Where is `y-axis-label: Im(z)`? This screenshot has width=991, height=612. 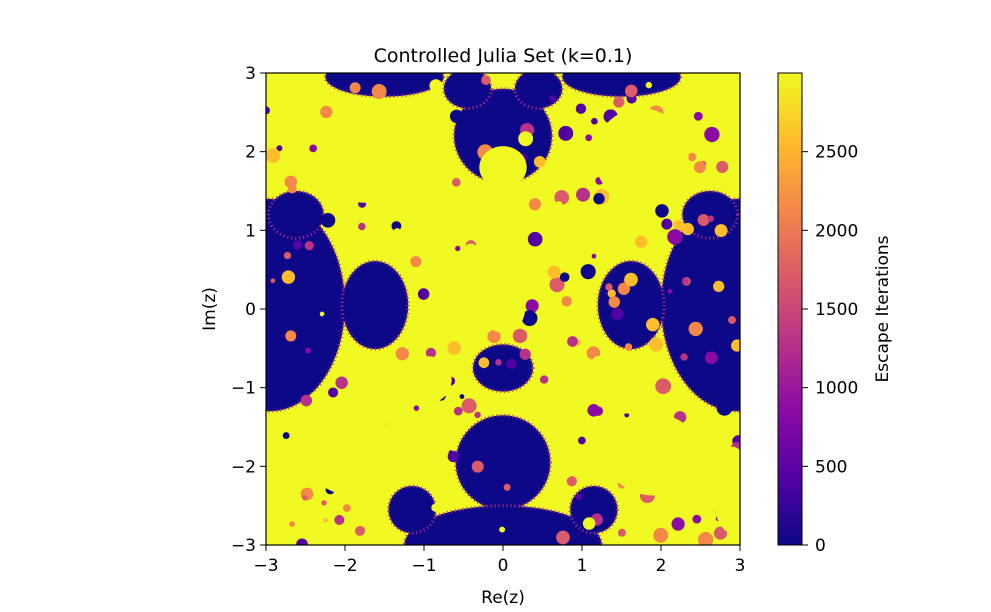 y-axis-label: Im(z) is located at coordinates (210, 309).